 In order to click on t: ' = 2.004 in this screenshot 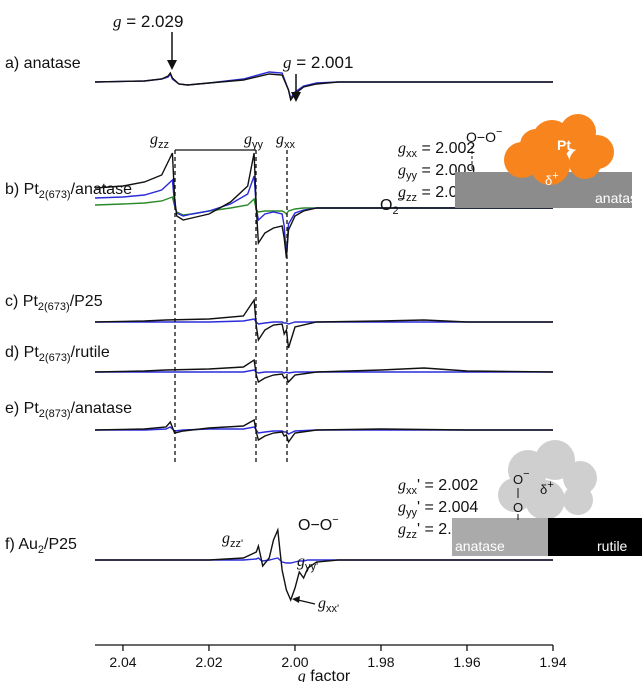, I will do `click(447, 507)`.